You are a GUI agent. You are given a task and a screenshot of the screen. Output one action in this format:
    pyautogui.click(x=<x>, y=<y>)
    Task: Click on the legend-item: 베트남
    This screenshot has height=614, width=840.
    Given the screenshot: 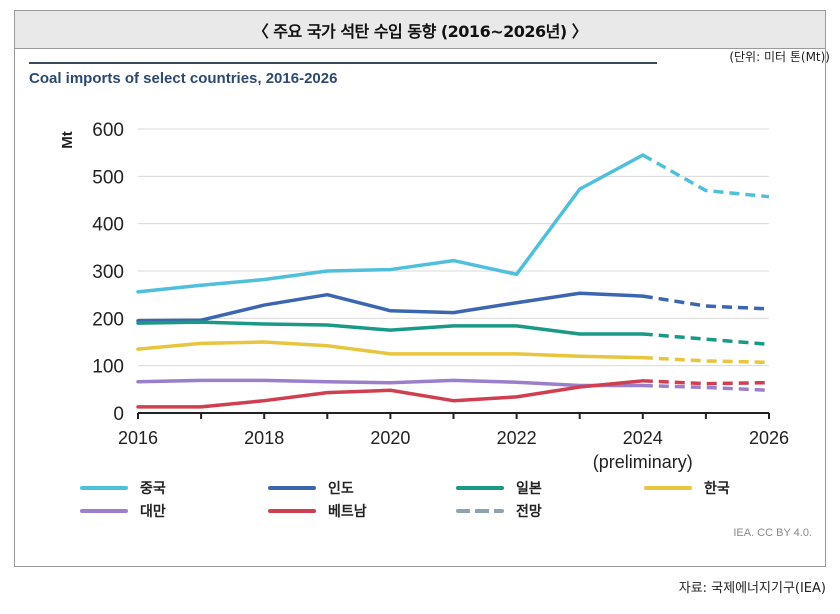 What is the action you would take?
    pyautogui.click(x=317, y=511)
    